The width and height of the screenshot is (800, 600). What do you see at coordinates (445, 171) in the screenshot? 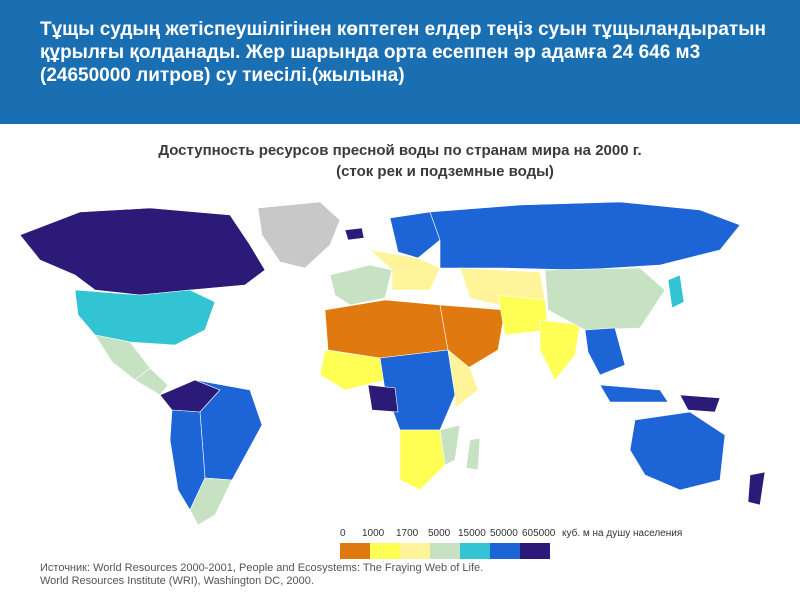
I see `map-title-line2: (сток рек и подземные воды)` at bounding box center [445, 171].